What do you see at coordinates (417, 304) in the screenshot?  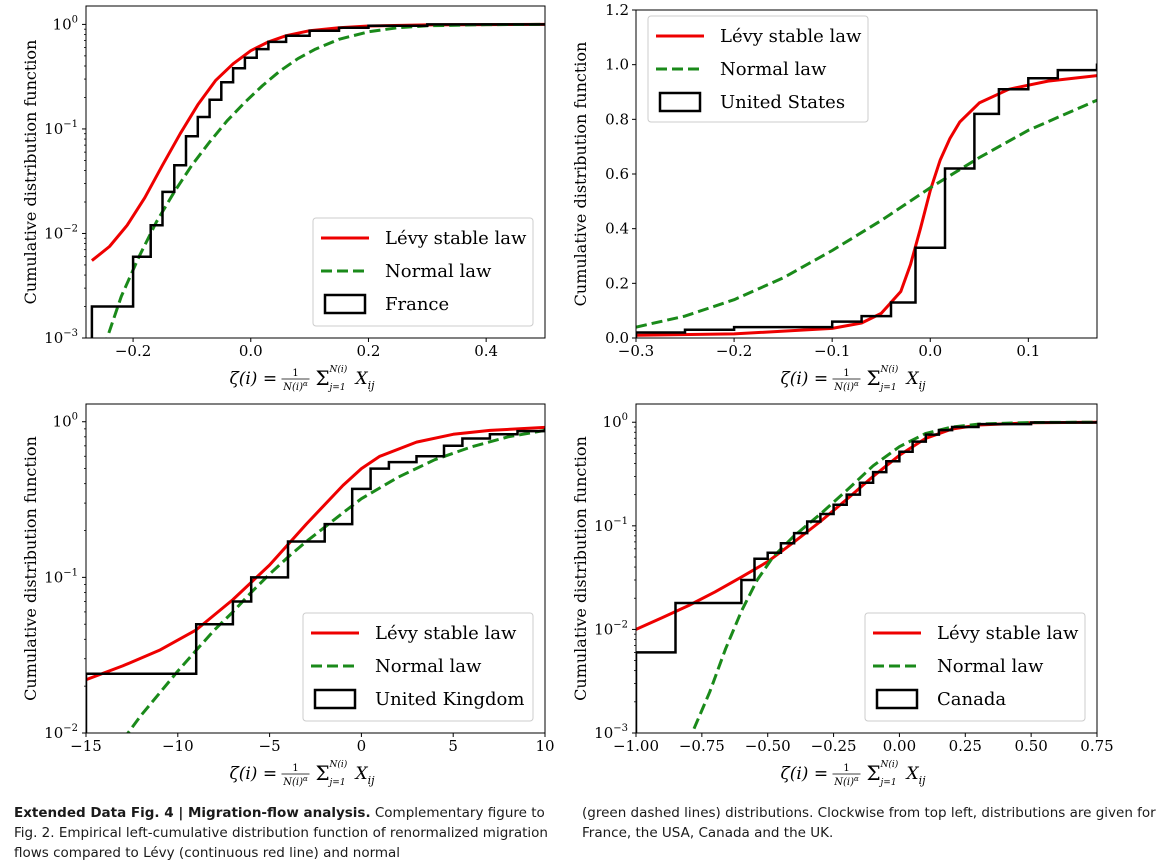 I see `legend-label: France` at bounding box center [417, 304].